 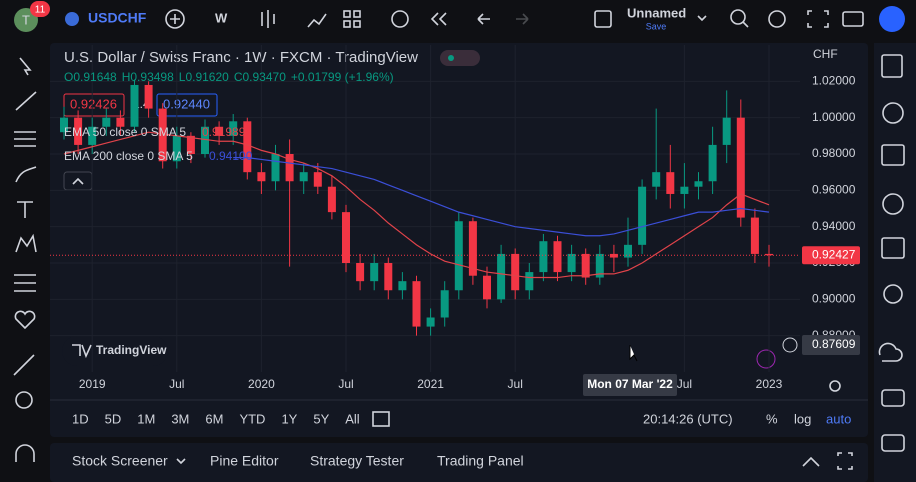 What do you see at coordinates (317, 20) in the screenshot?
I see `indicators-icon` at bounding box center [317, 20].